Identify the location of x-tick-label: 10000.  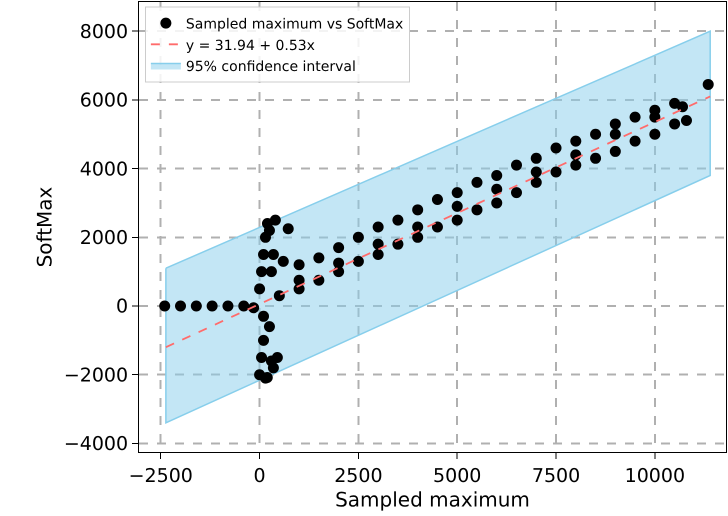
(655, 475).